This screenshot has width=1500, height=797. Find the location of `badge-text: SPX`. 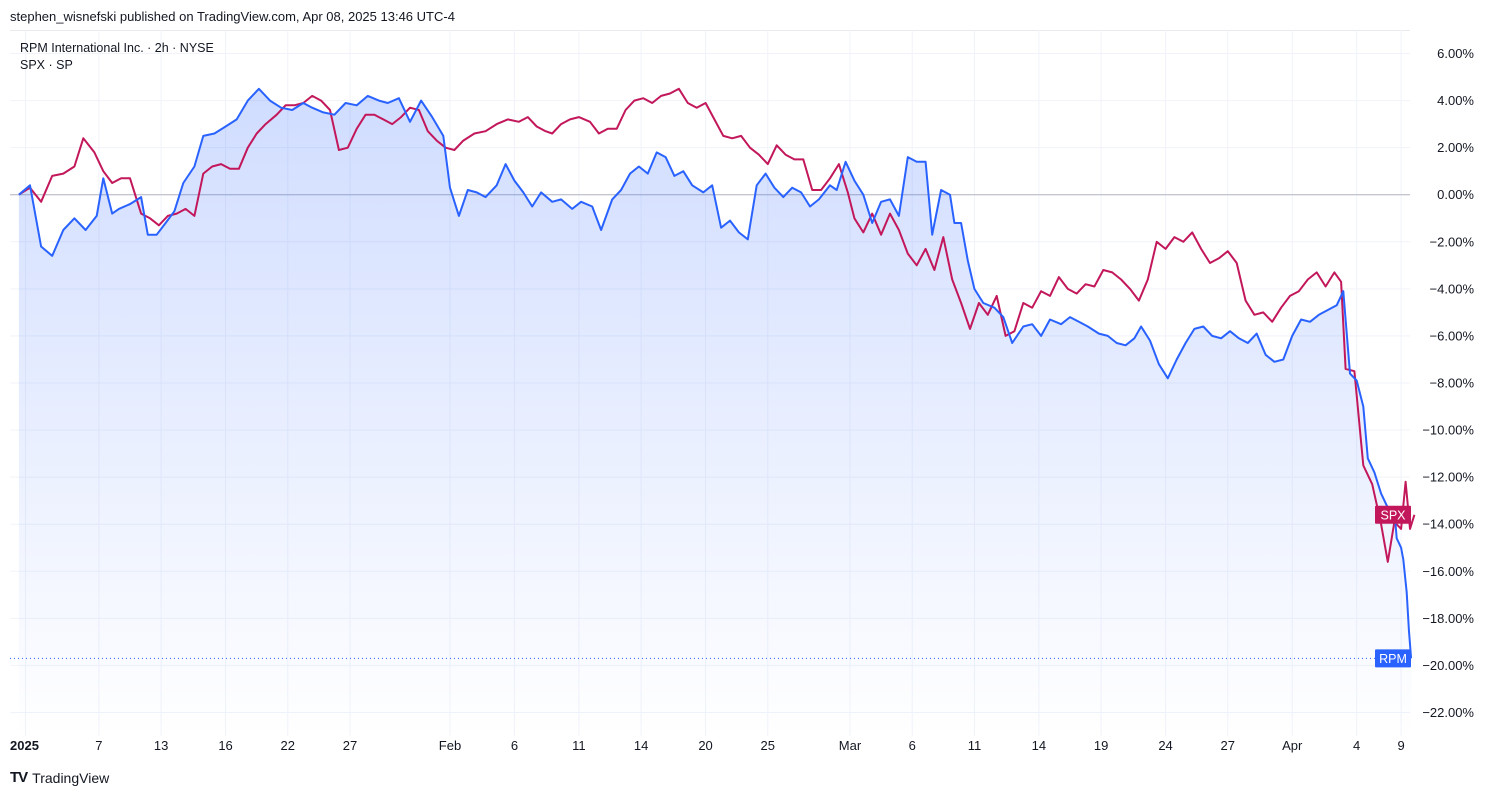

badge-text: SPX is located at coordinates (1393, 515).